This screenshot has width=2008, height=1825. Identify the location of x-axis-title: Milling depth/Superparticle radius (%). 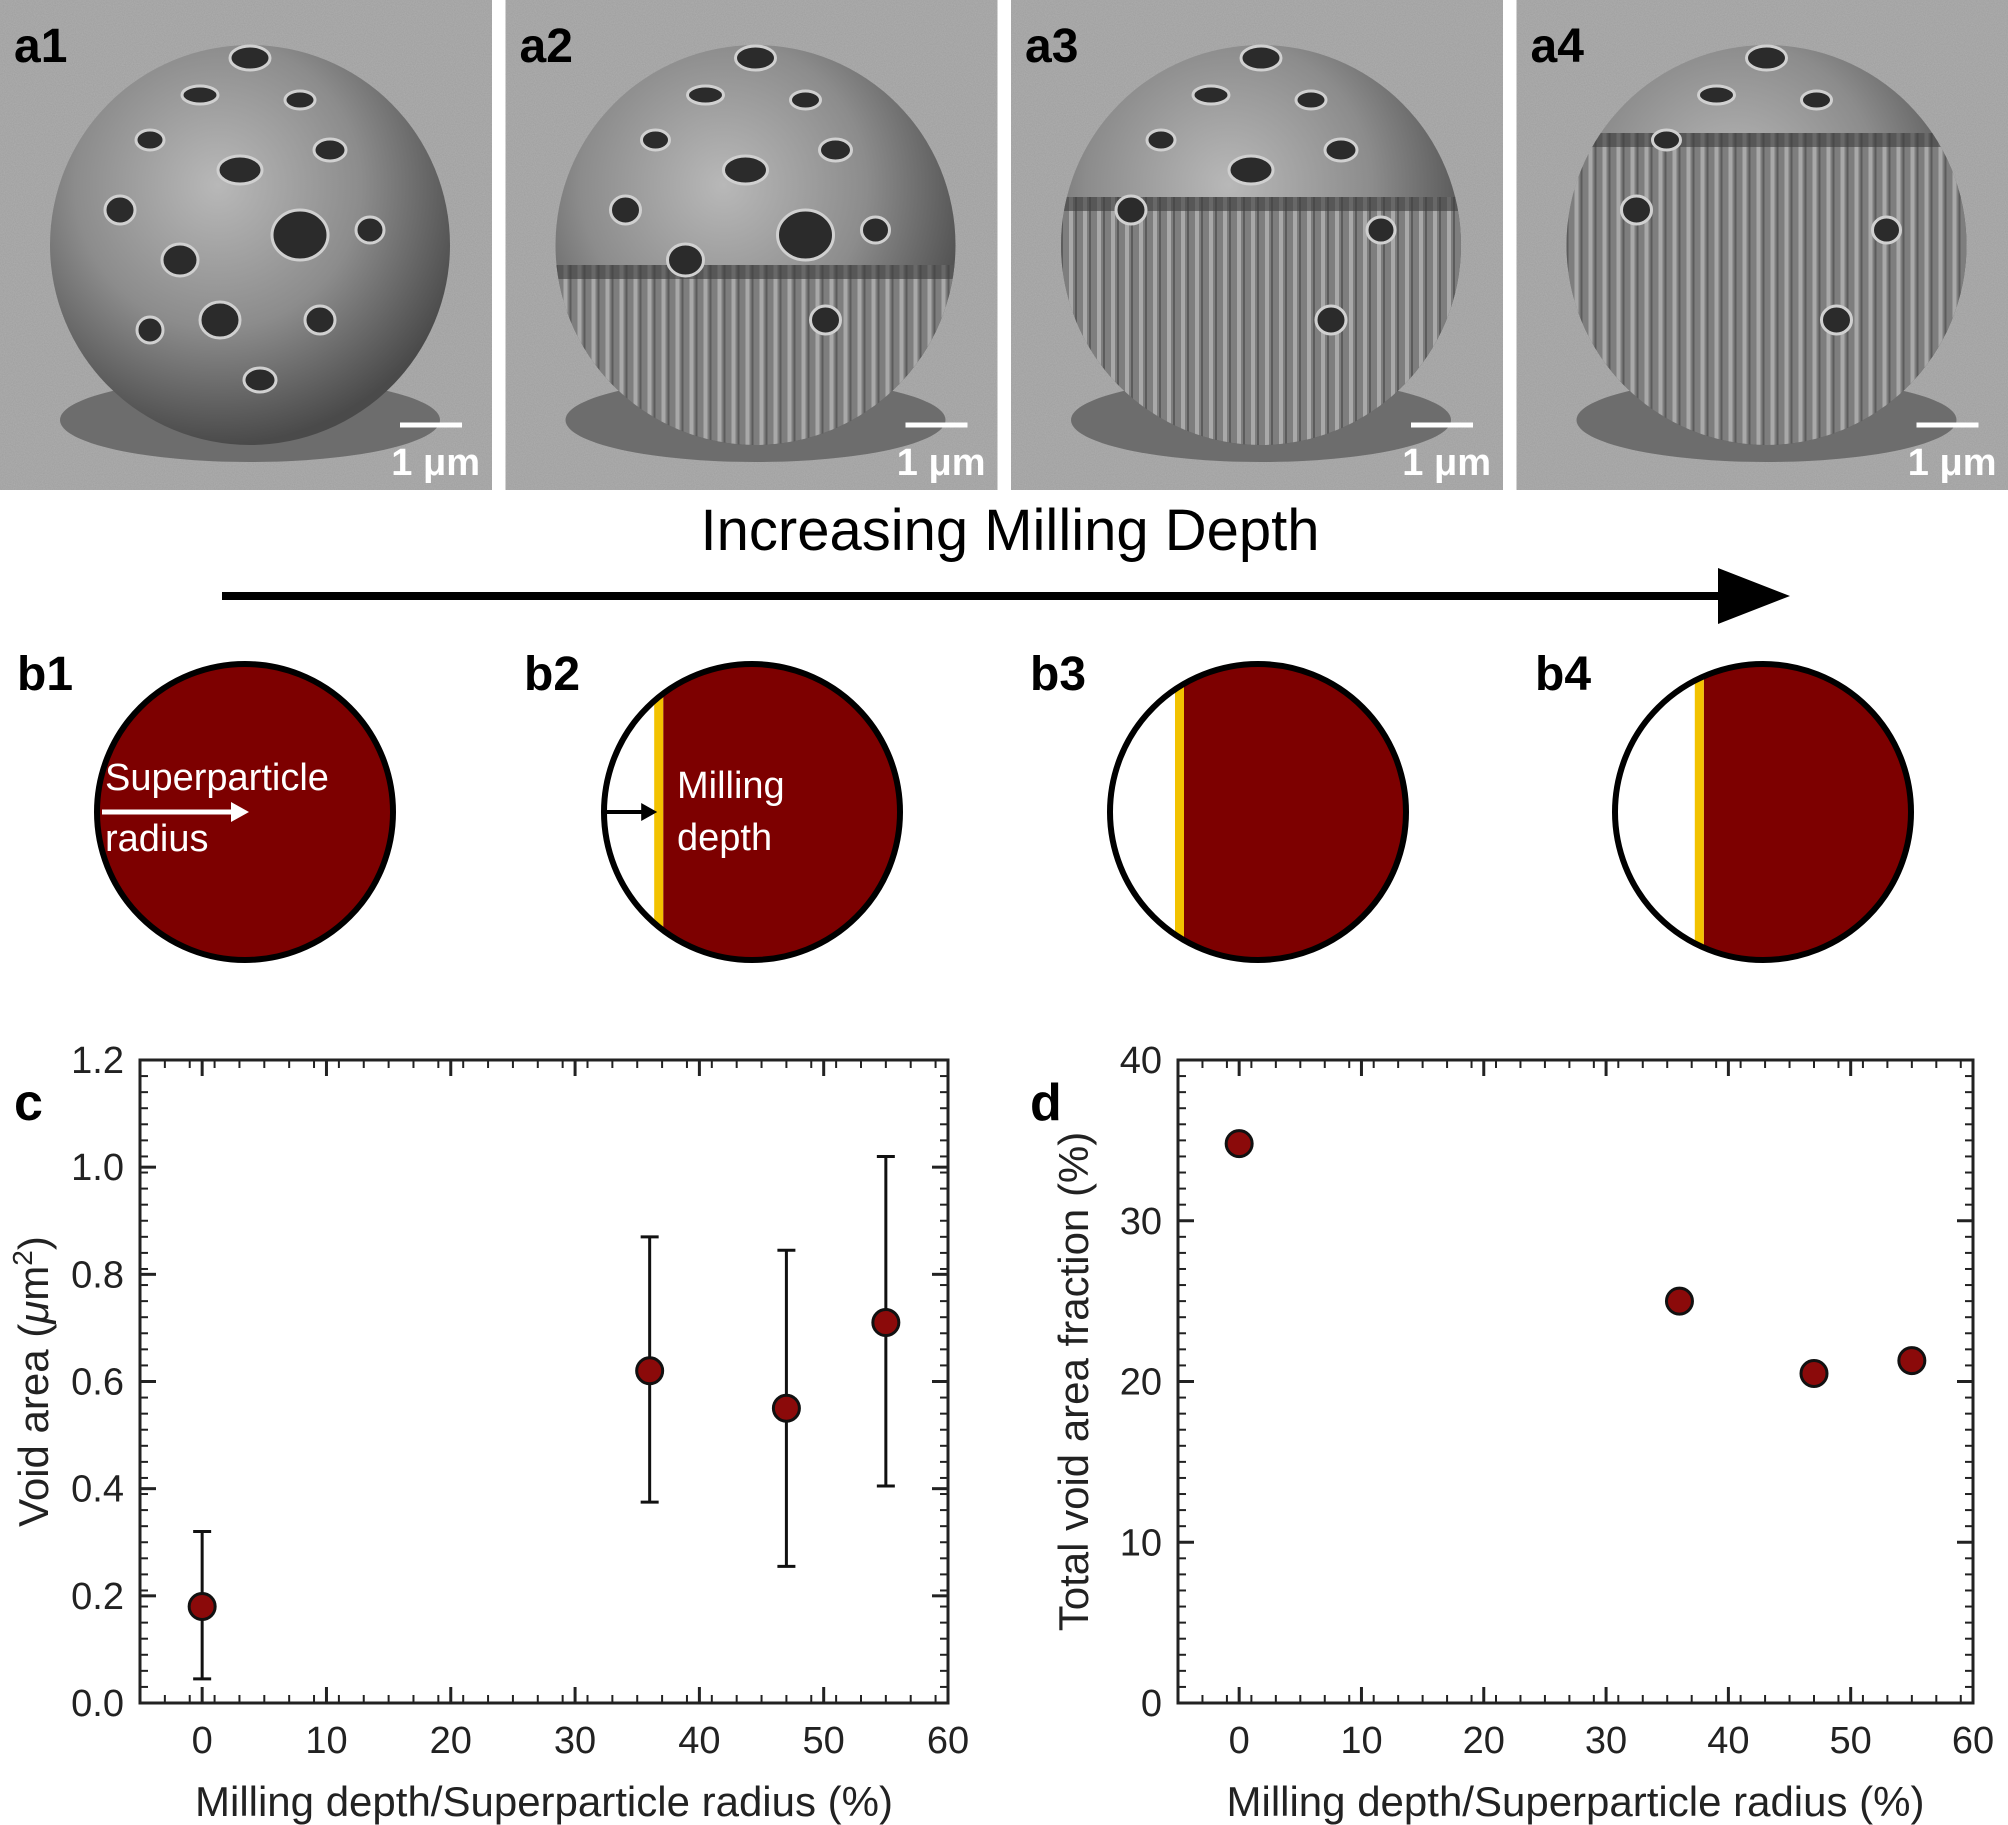
(544, 1801).